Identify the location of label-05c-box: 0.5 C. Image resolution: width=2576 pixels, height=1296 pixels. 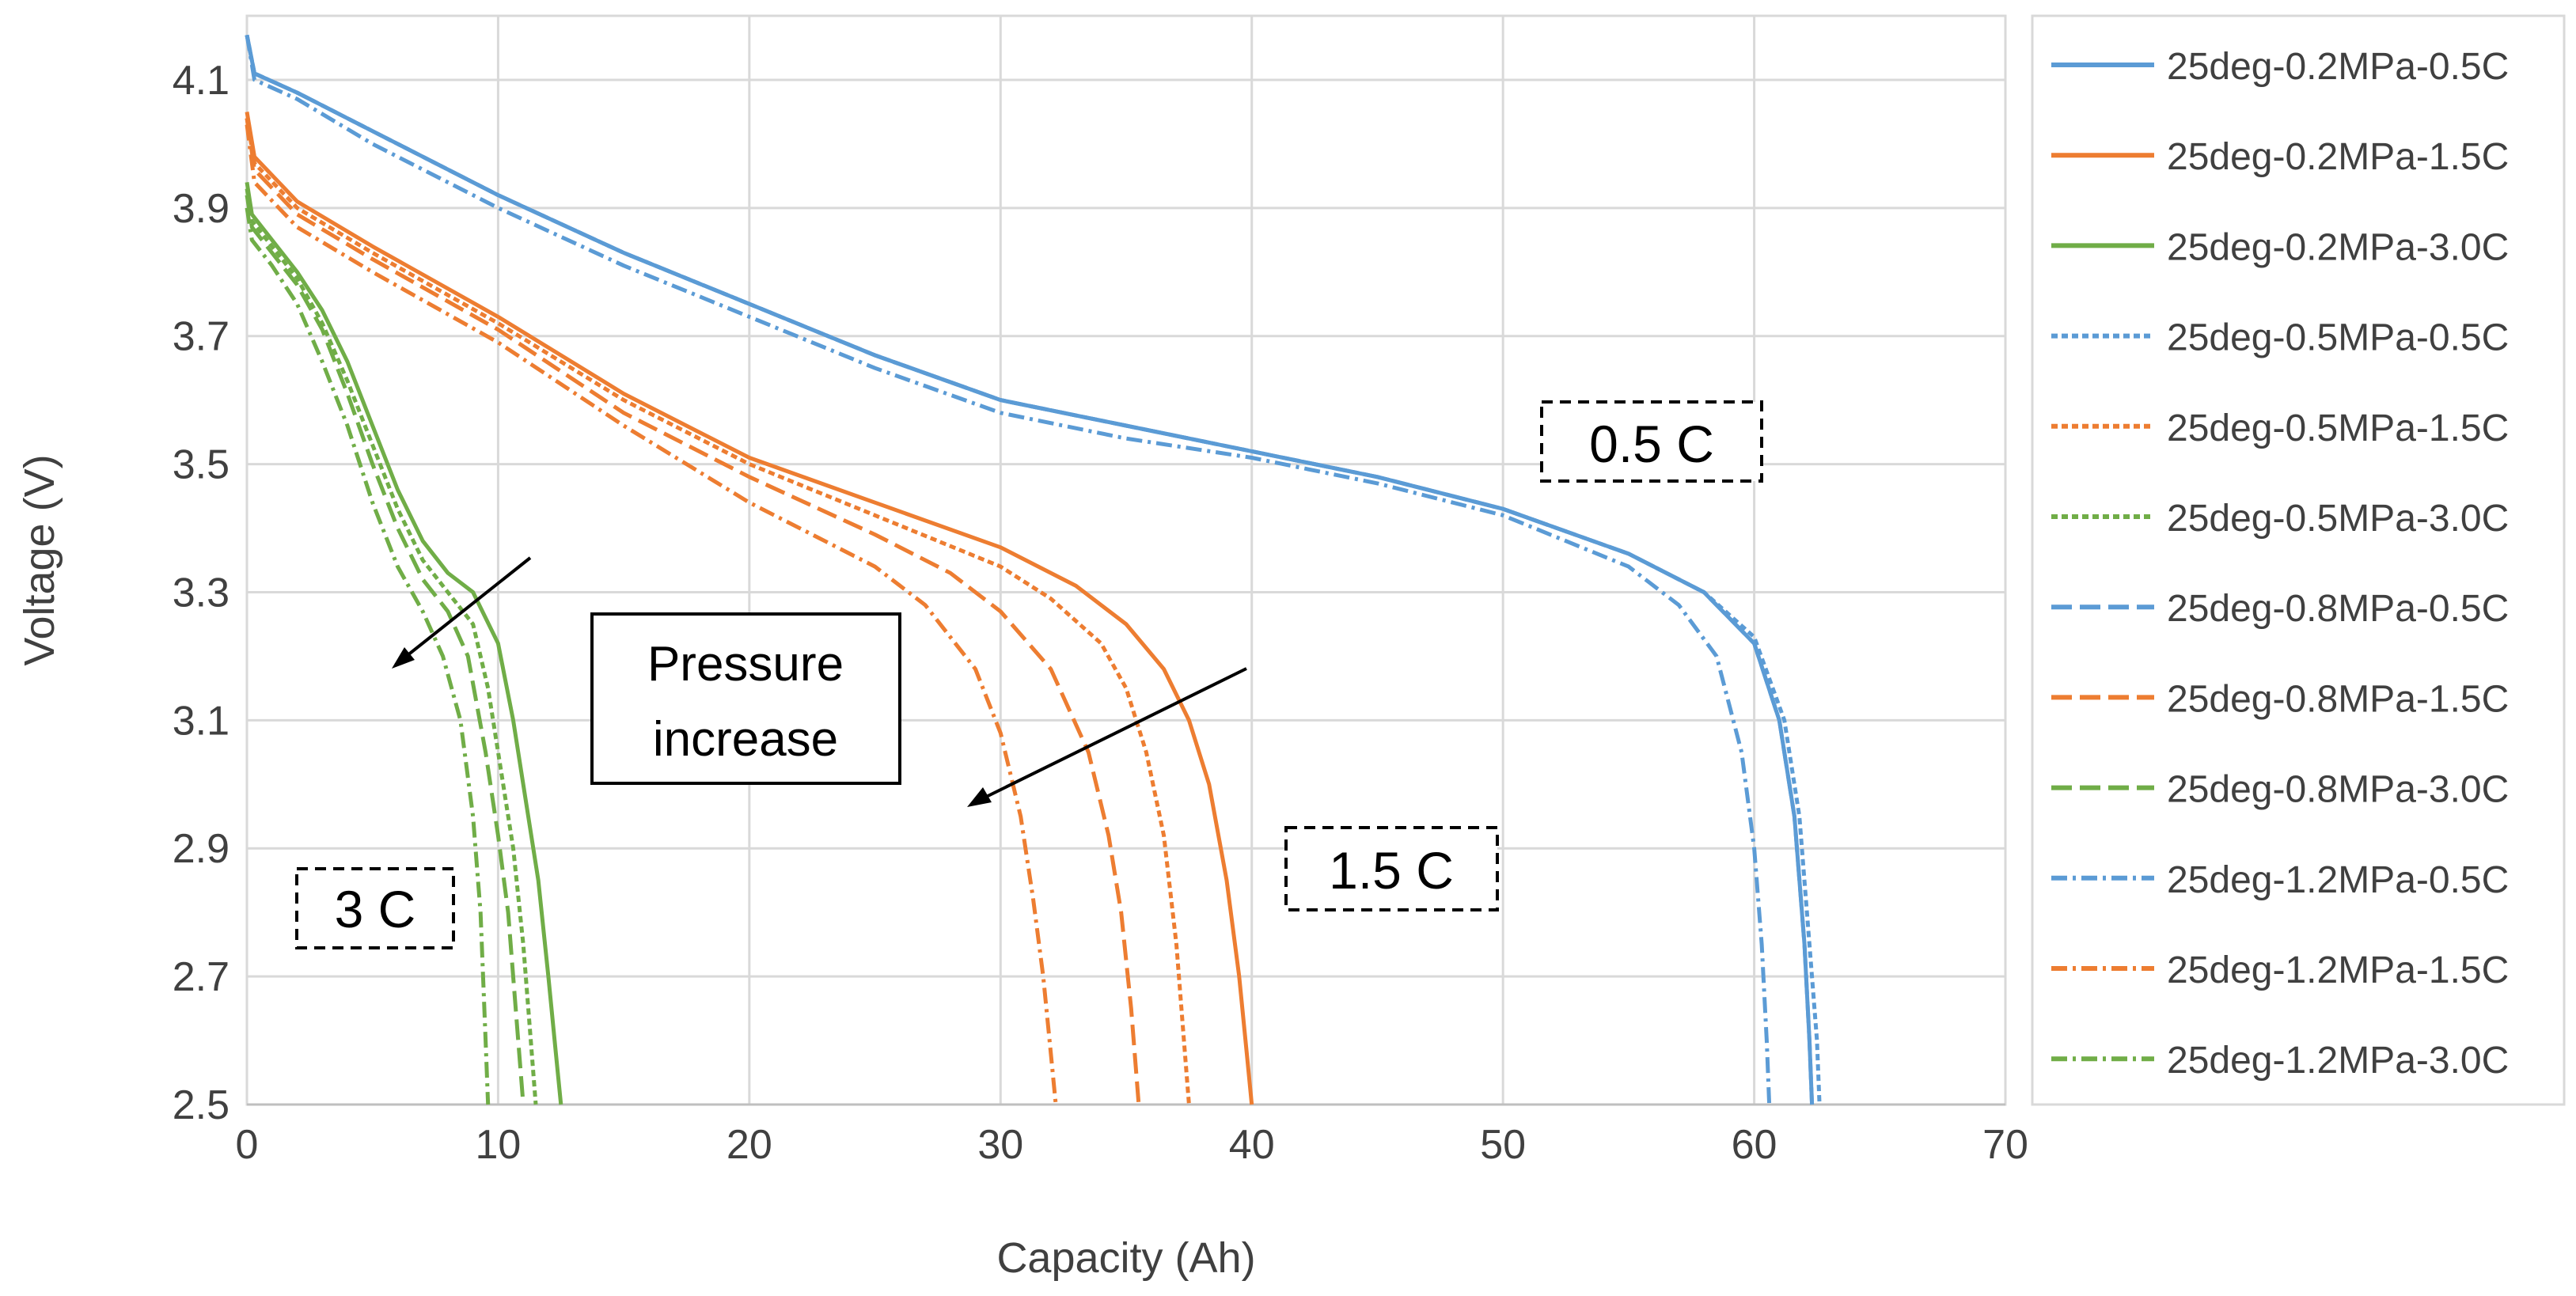
(1651, 441).